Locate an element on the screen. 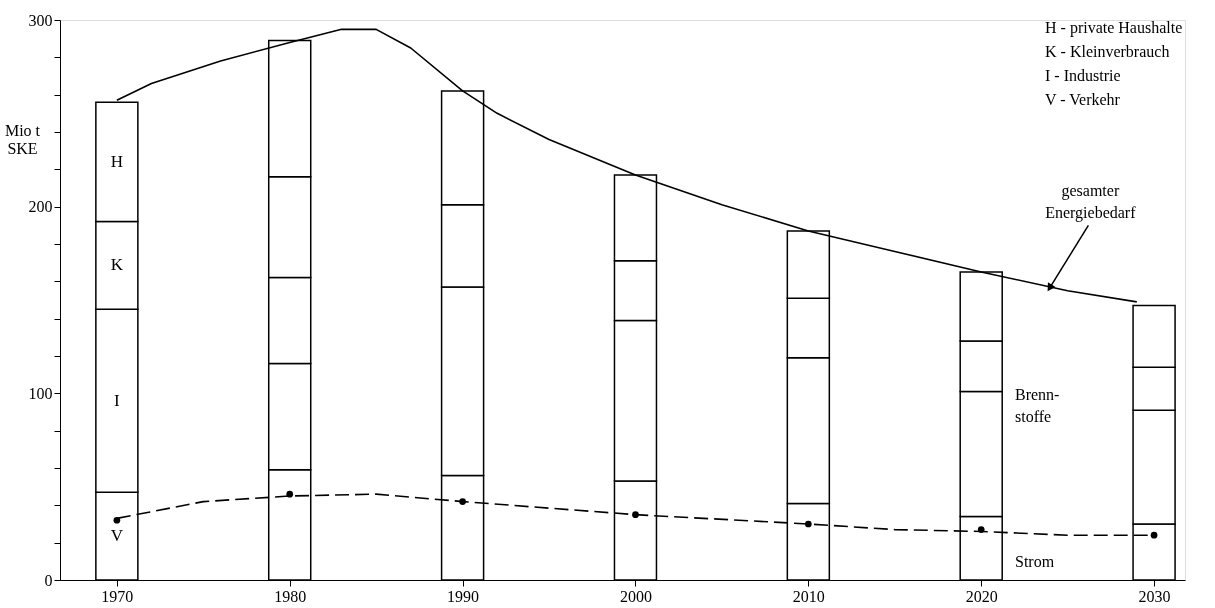 Image resolution: width=1215 pixels, height=608 pixels. x-tick-label: 1990 is located at coordinates (463, 596).